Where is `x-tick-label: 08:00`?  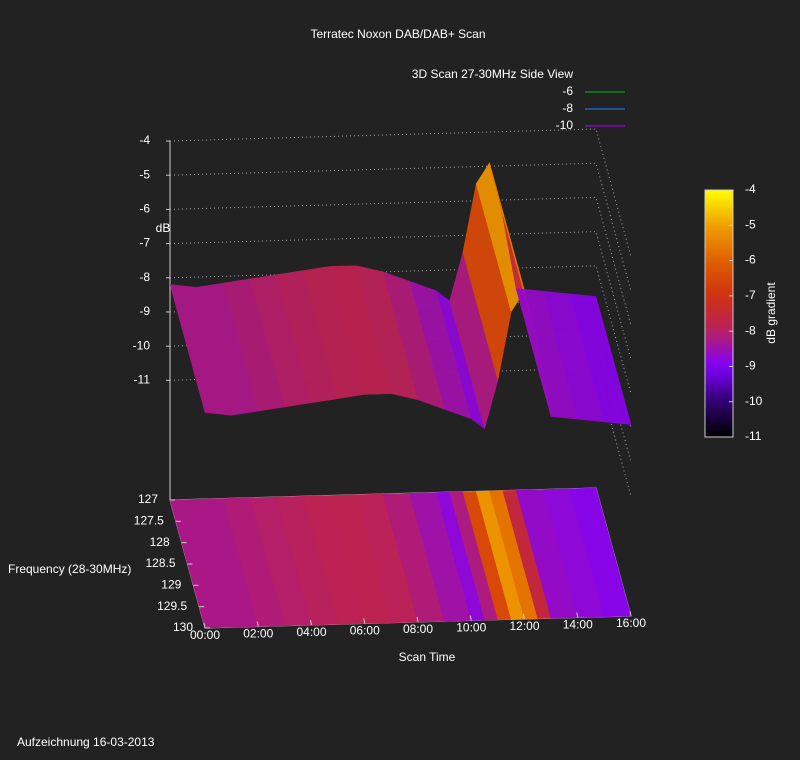
x-tick-label: 08:00 is located at coordinates (418, 629).